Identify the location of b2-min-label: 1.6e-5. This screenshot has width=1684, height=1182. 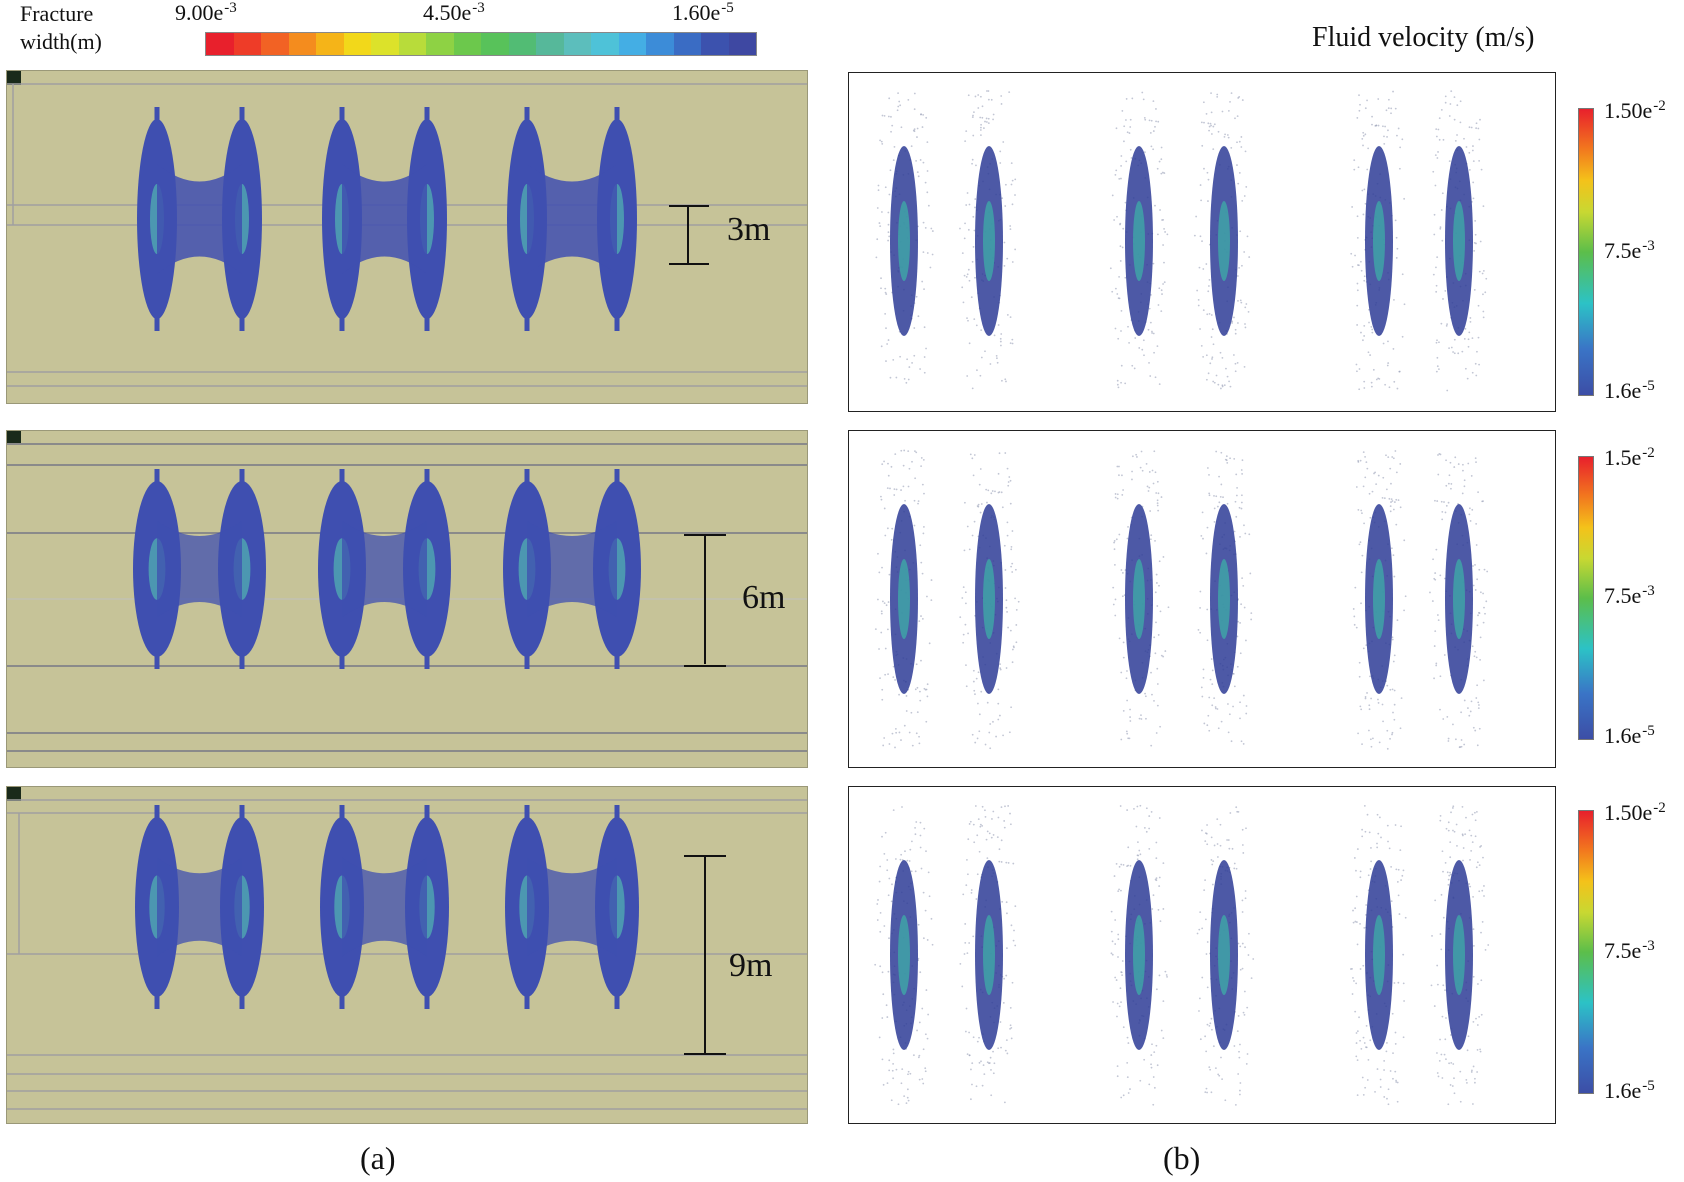
(1629, 735).